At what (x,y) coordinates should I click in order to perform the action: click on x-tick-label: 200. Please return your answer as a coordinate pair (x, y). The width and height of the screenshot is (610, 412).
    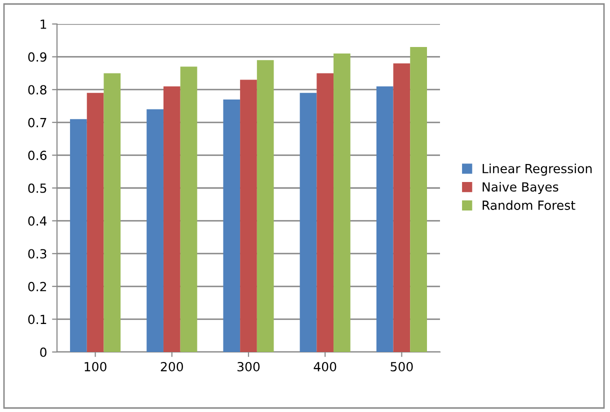
    Looking at the image, I should click on (171, 367).